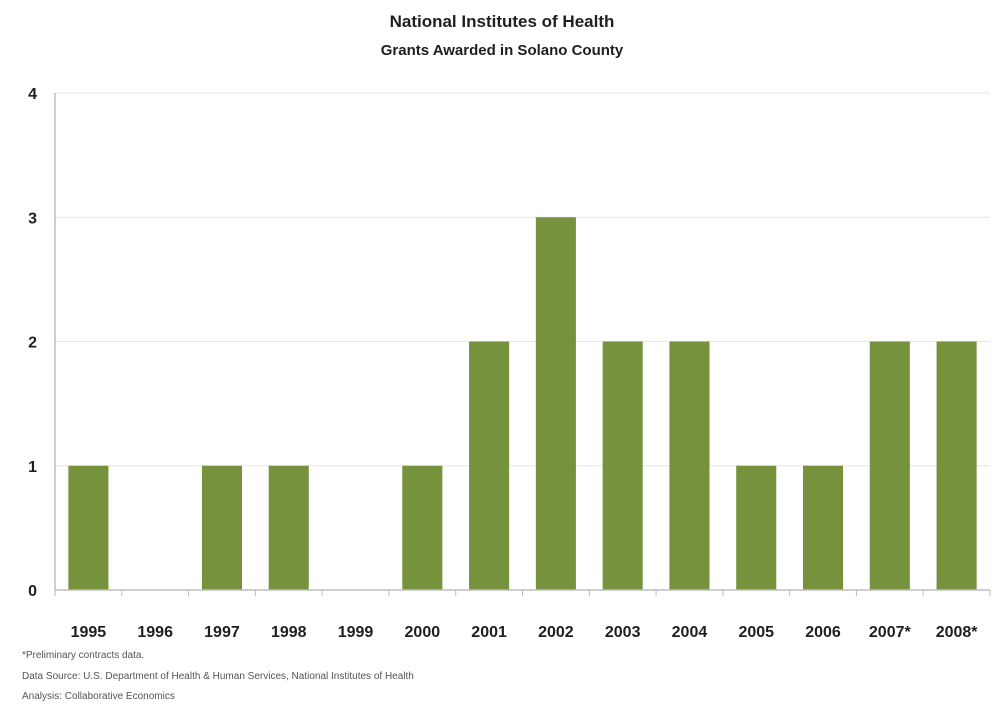  What do you see at coordinates (623, 632) in the screenshot?
I see `x-tick-label-2003: 2003` at bounding box center [623, 632].